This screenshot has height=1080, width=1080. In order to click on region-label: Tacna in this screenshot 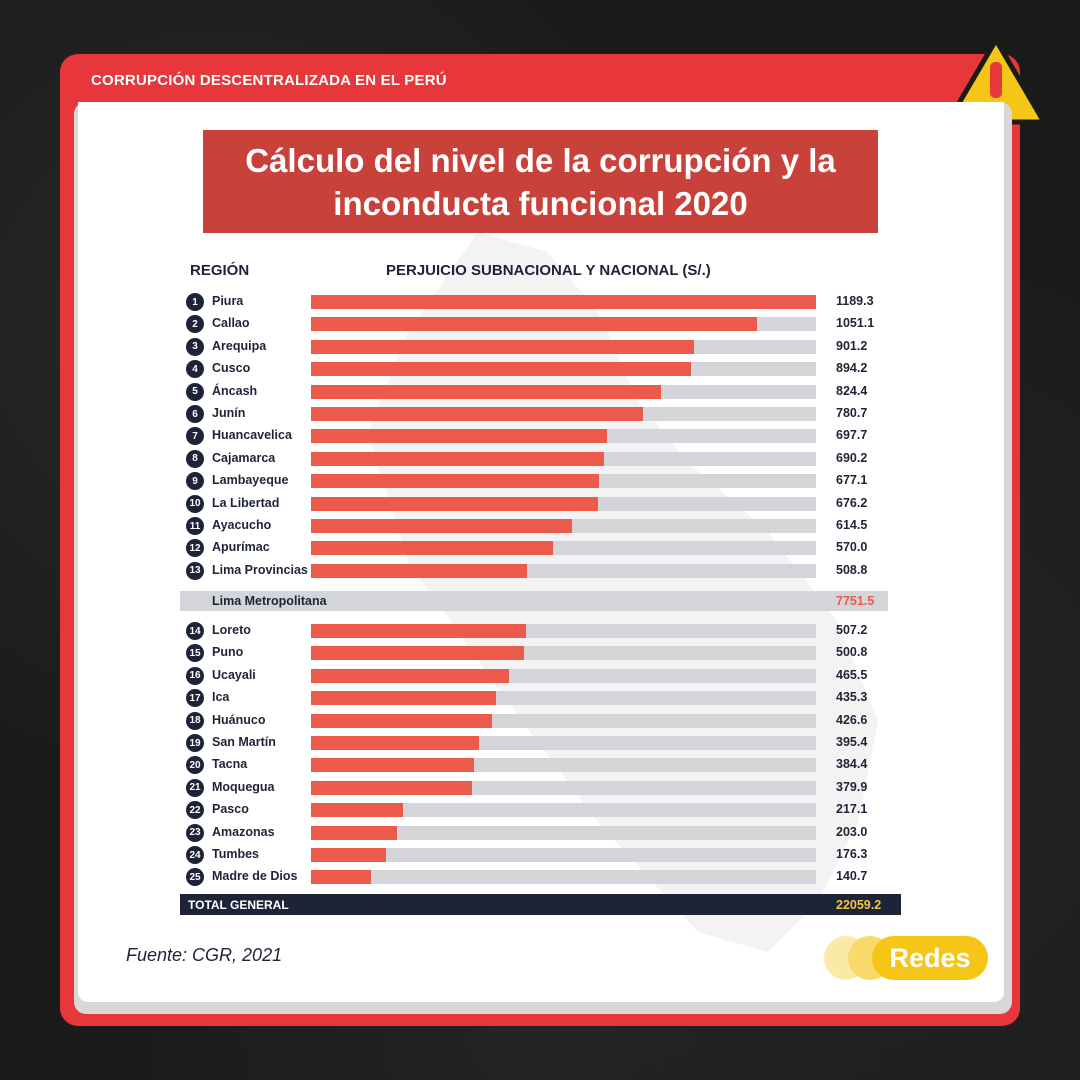, I will do `click(230, 764)`.